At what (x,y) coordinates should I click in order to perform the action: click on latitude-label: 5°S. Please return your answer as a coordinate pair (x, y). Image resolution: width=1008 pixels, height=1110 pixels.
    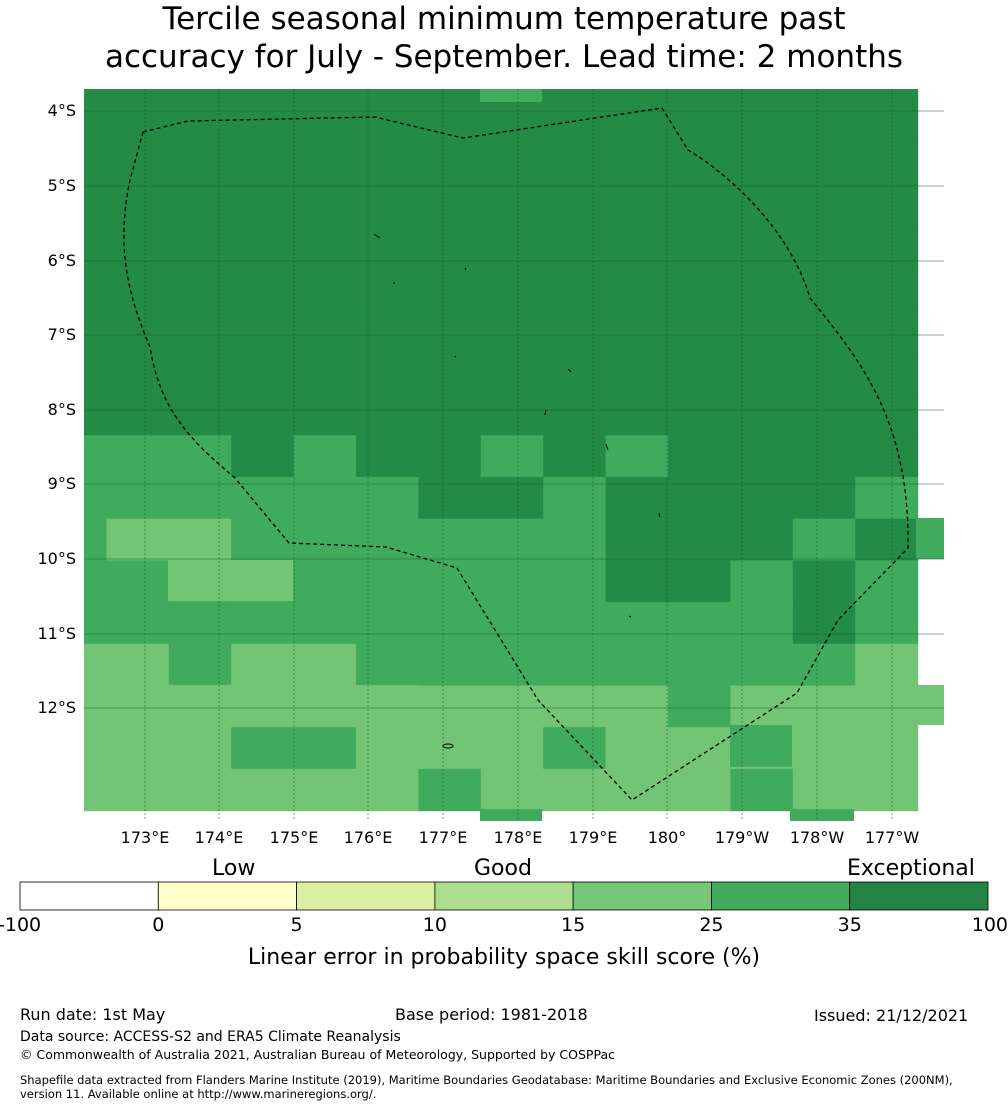
    Looking at the image, I should click on (61, 185).